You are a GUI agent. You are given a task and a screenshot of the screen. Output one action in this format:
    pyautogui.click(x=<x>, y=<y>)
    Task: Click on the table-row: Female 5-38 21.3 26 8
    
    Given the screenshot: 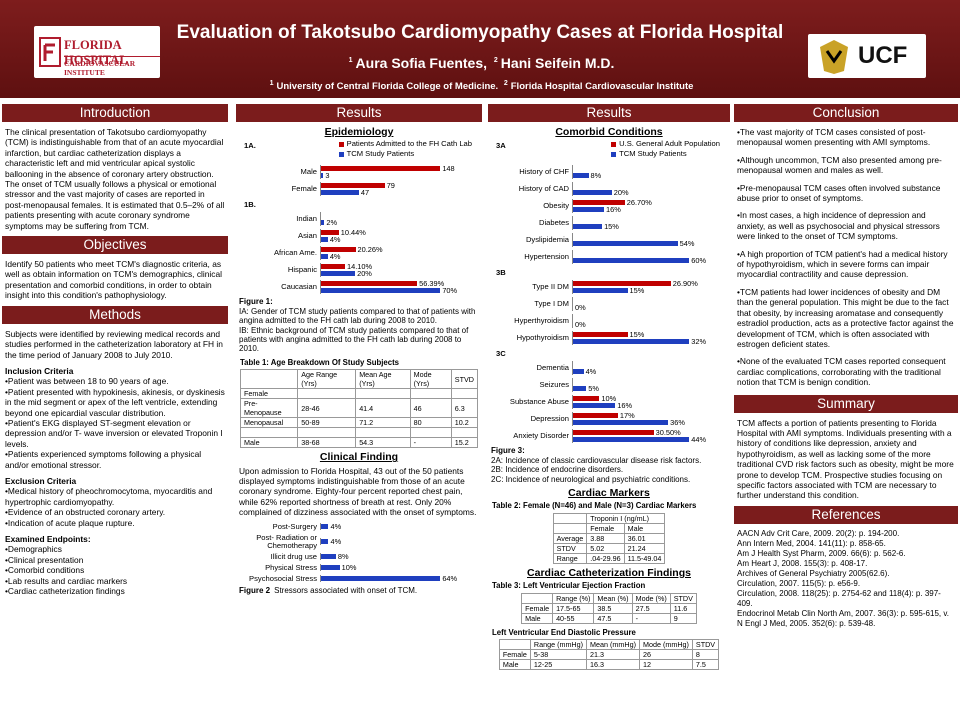 What is the action you would take?
    pyautogui.click(x=609, y=655)
    